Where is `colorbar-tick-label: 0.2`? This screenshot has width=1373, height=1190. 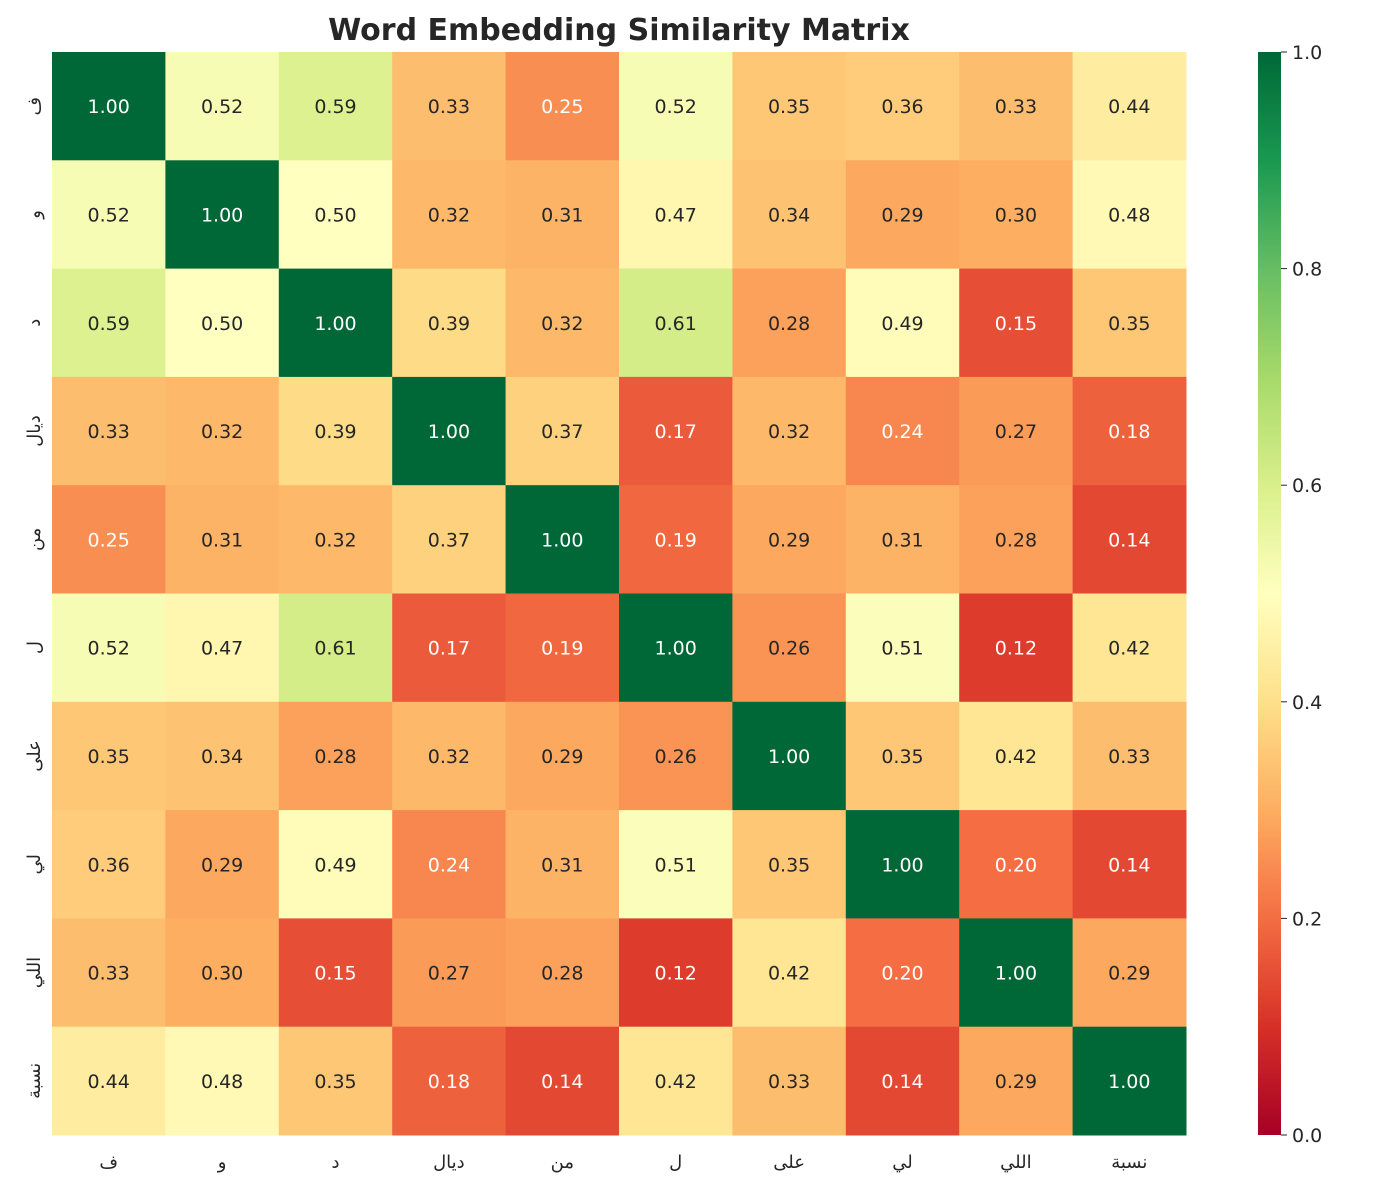
colorbar-tick-label: 0.2 is located at coordinates (1307, 919).